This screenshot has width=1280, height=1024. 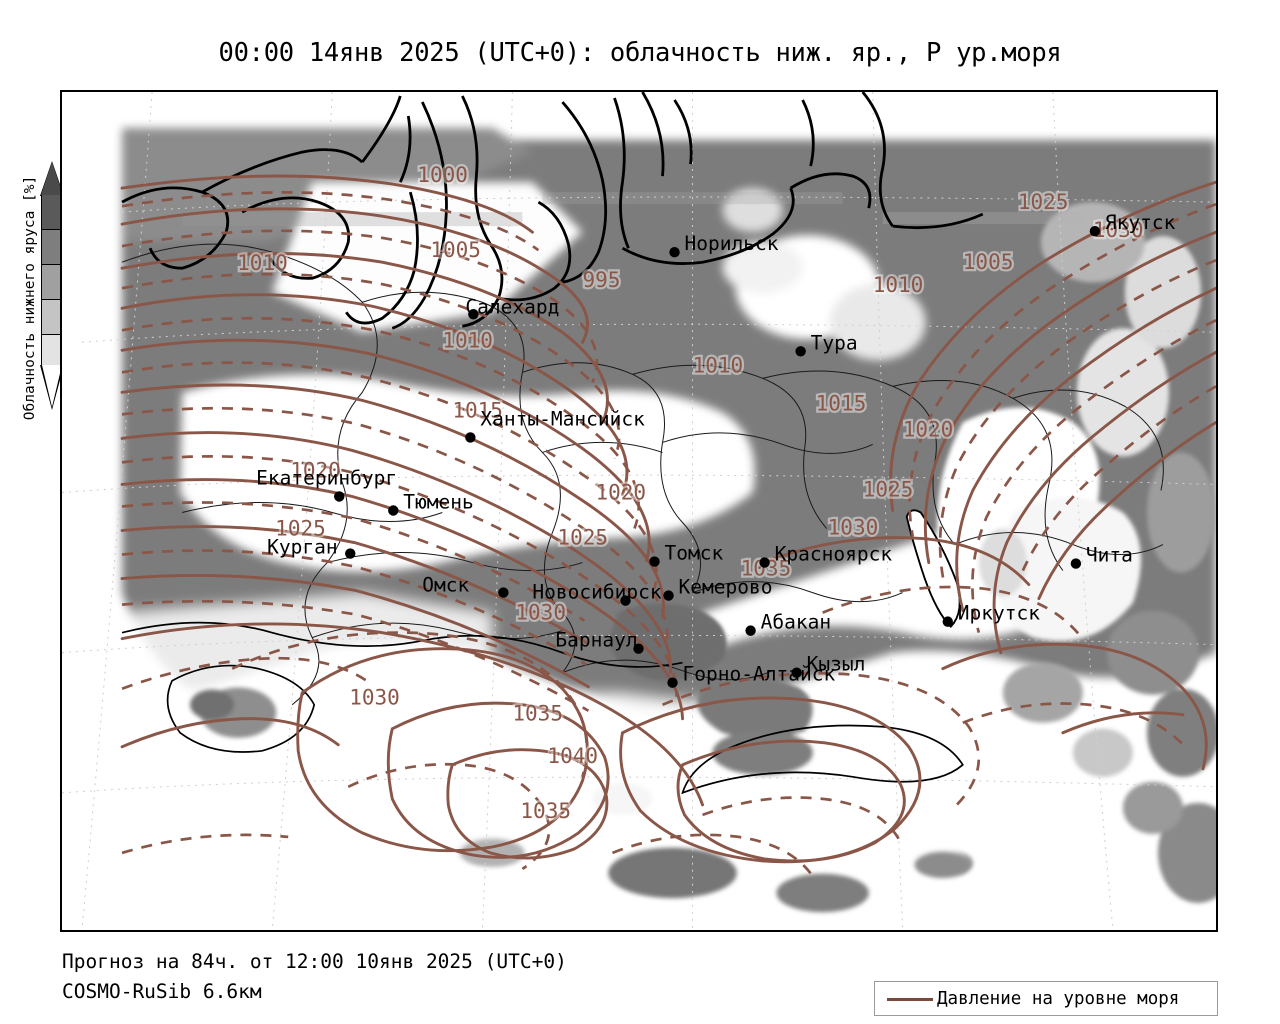 What do you see at coordinates (1109, 555) in the screenshot?
I see `city-label: Чита` at bounding box center [1109, 555].